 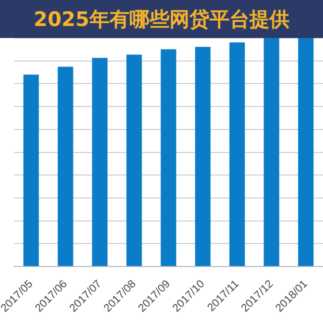 What do you see at coordinates (161, 19) in the screenshot?
I see `chart-title: 2025年有哪些网贷平台提供` at bounding box center [161, 19].